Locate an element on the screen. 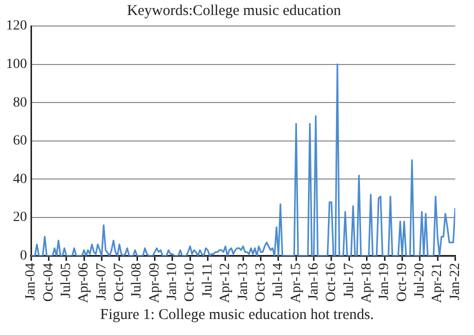 Image resolution: width=474 pixels, height=335 pixels. x-tick-label: Apr-06 is located at coordinates (84, 282).